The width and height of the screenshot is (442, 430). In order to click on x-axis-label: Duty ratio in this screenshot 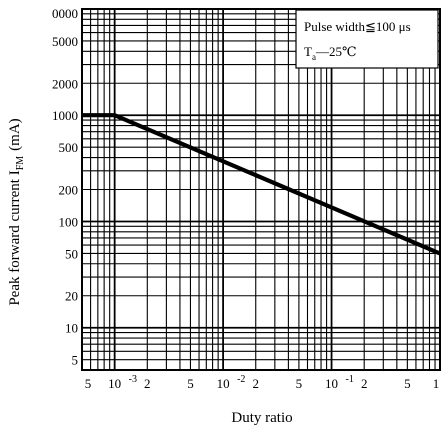, I will do `click(261, 418)`.